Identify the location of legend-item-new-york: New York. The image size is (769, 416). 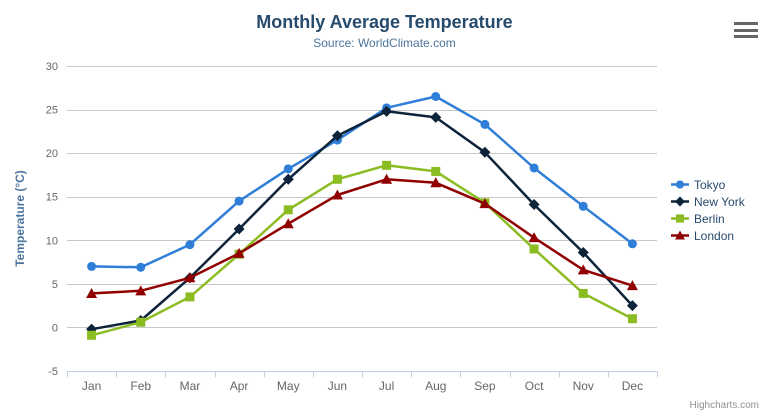
(708, 201).